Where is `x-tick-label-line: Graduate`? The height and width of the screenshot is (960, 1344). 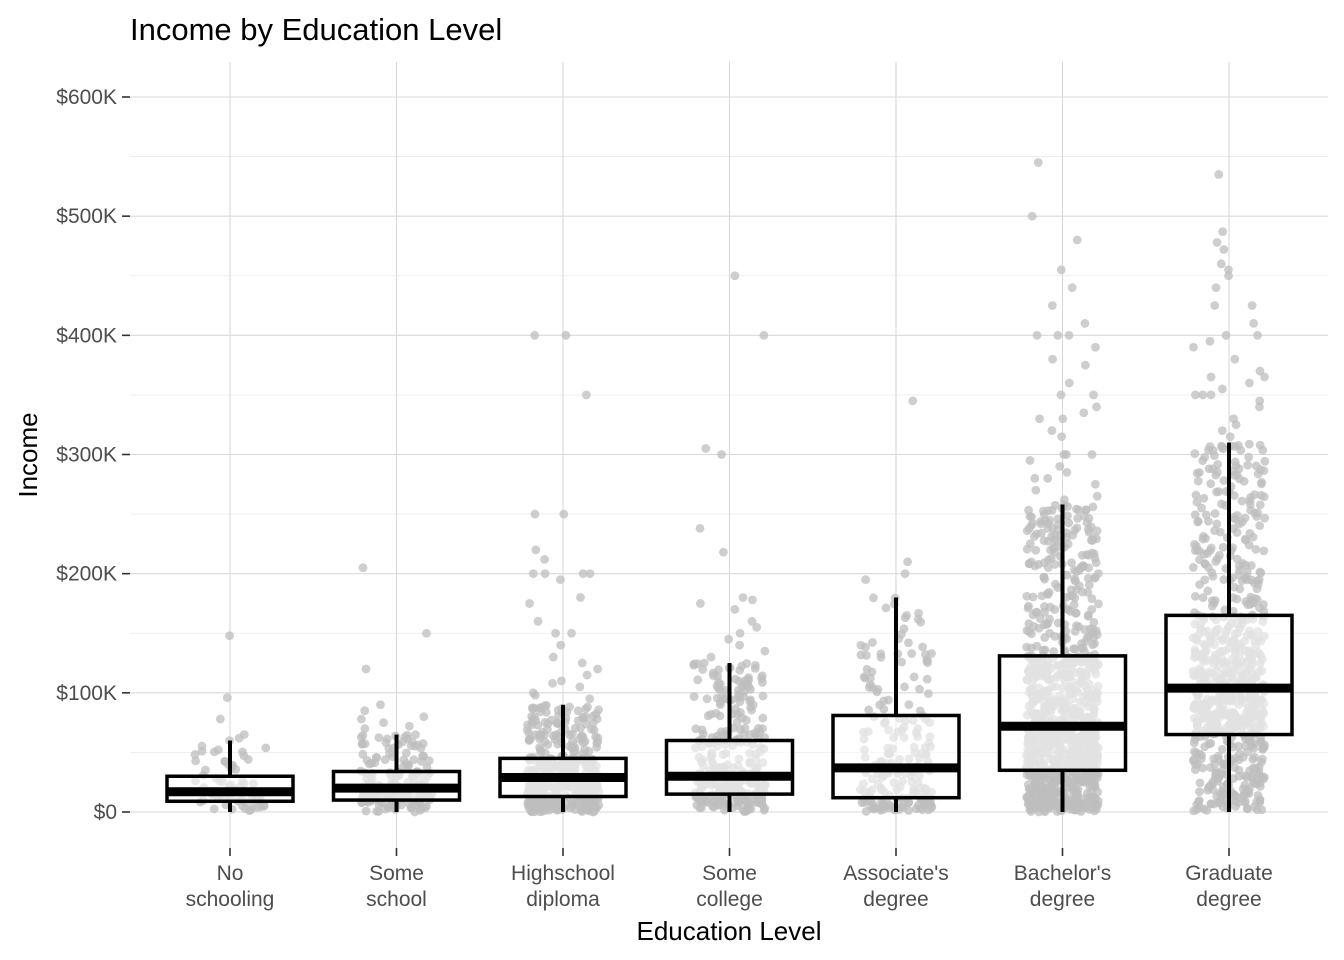
x-tick-label-line: Graduate is located at coordinates (1229, 873).